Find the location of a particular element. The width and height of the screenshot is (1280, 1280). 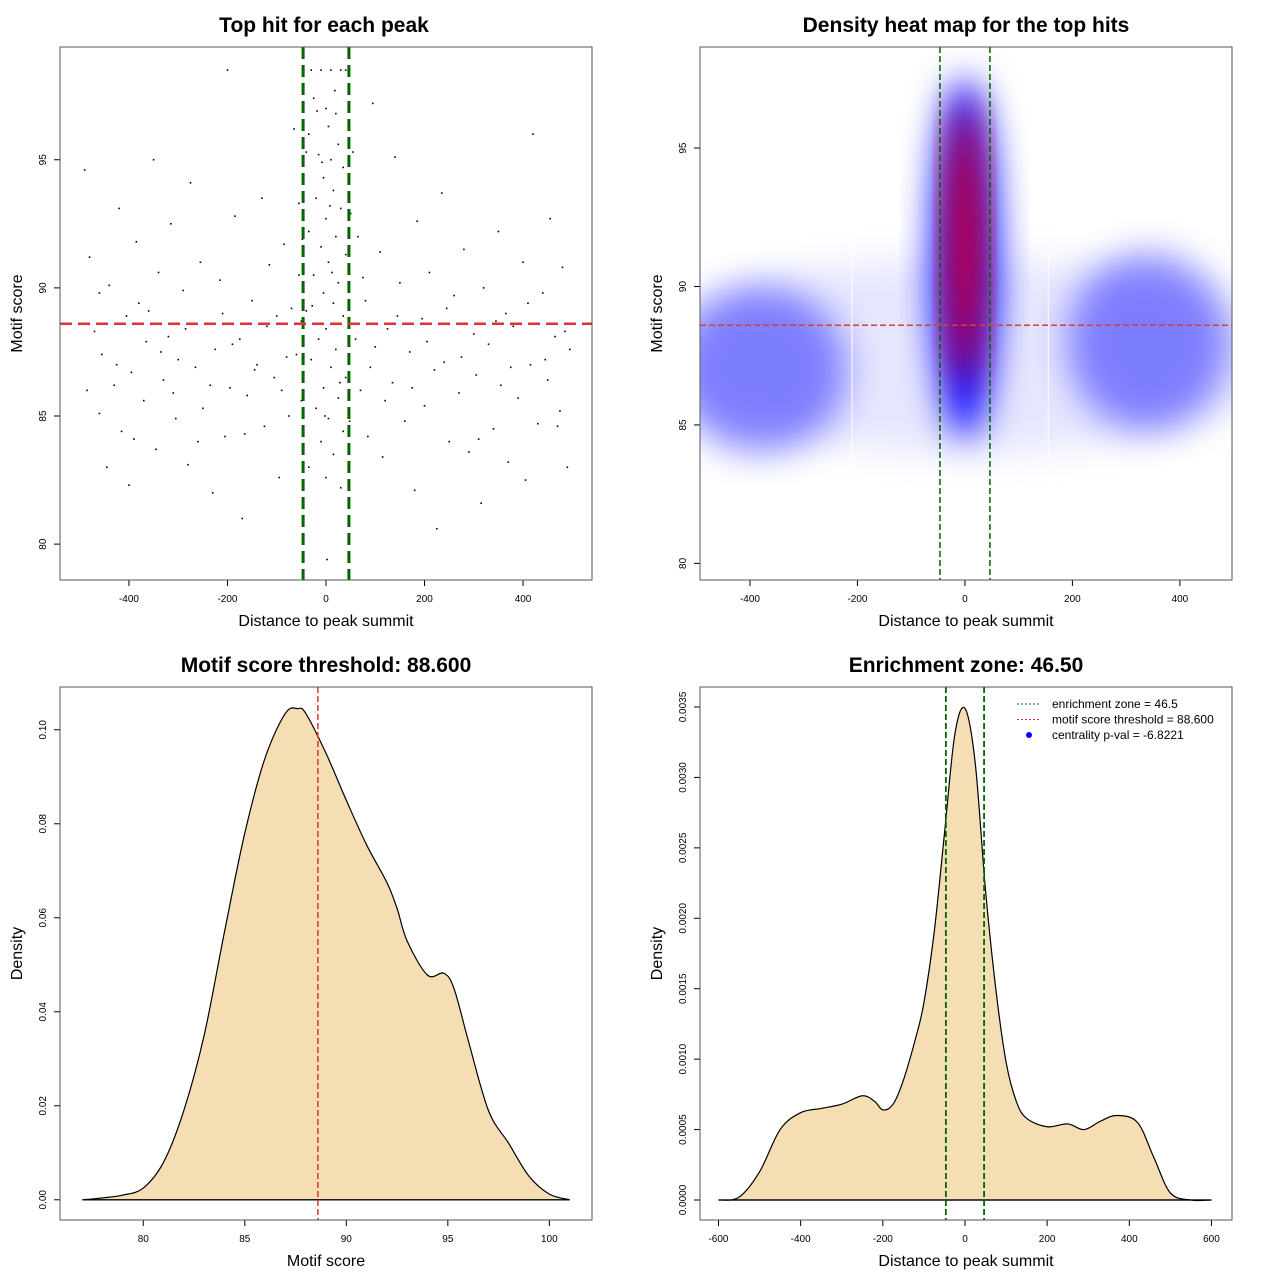

y-axis-label: Density is located at coordinates (657, 953).